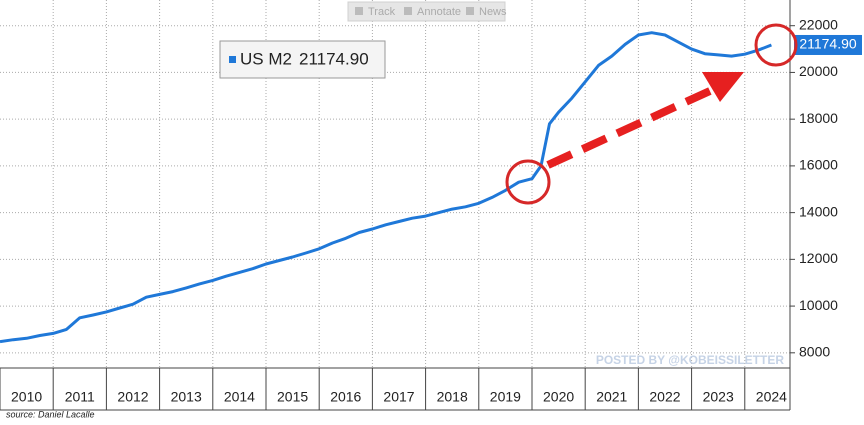 The width and height of the screenshot is (864, 425). What do you see at coordinates (80, 397) in the screenshot?
I see `x-tick-label: 2011` at bounding box center [80, 397].